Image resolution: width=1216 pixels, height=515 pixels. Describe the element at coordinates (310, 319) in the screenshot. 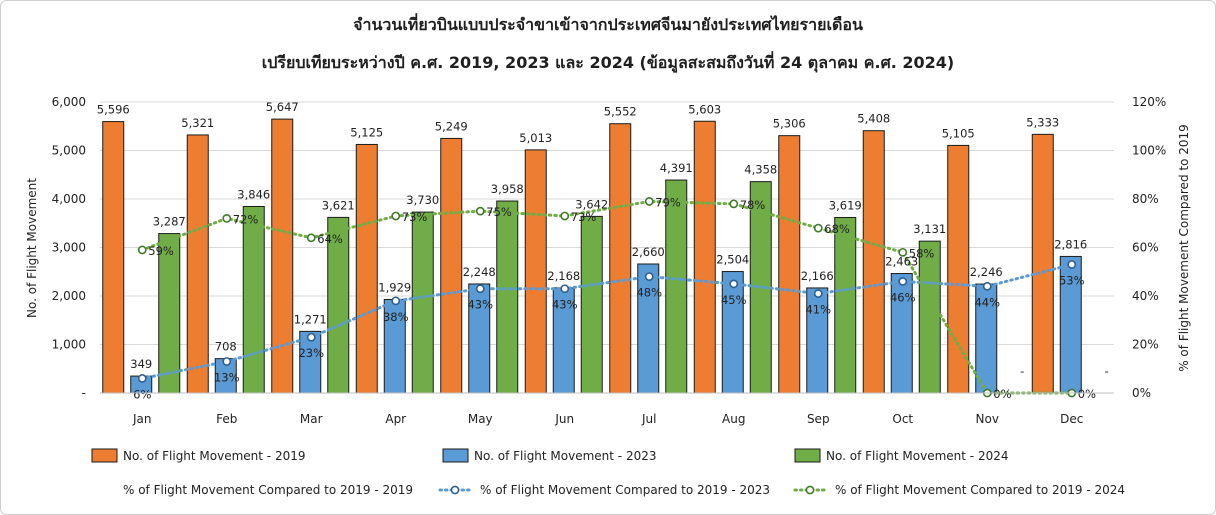

I see `bar-value-label: 1,271` at that location.